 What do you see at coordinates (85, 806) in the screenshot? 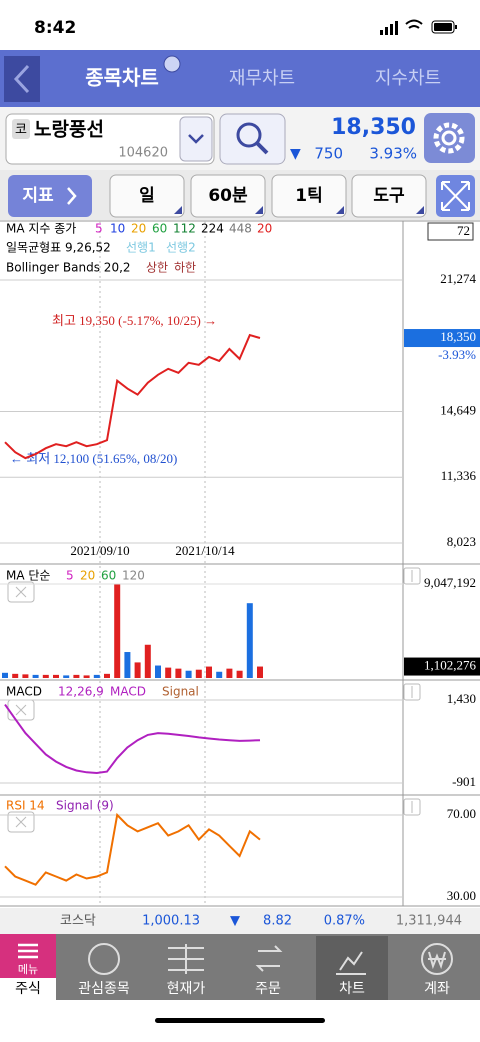
I see `rsi-signal: Signal (9)` at bounding box center [85, 806].